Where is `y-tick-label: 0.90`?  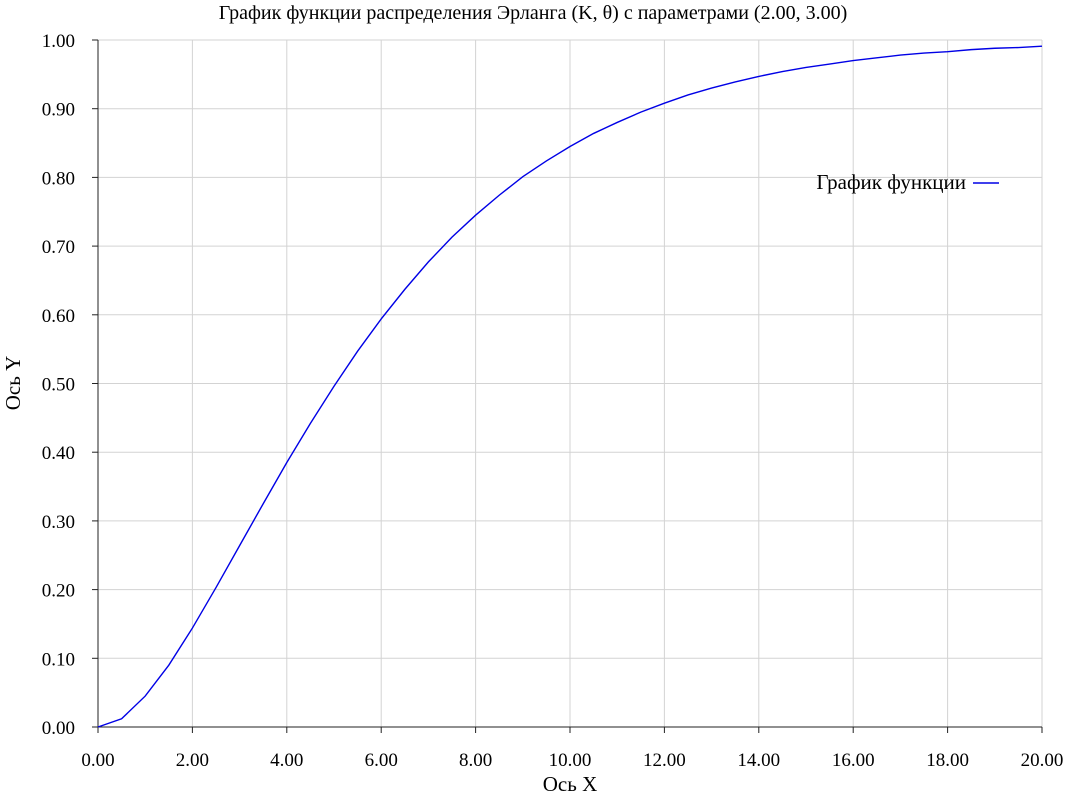 y-tick-label: 0.90 is located at coordinates (58, 110).